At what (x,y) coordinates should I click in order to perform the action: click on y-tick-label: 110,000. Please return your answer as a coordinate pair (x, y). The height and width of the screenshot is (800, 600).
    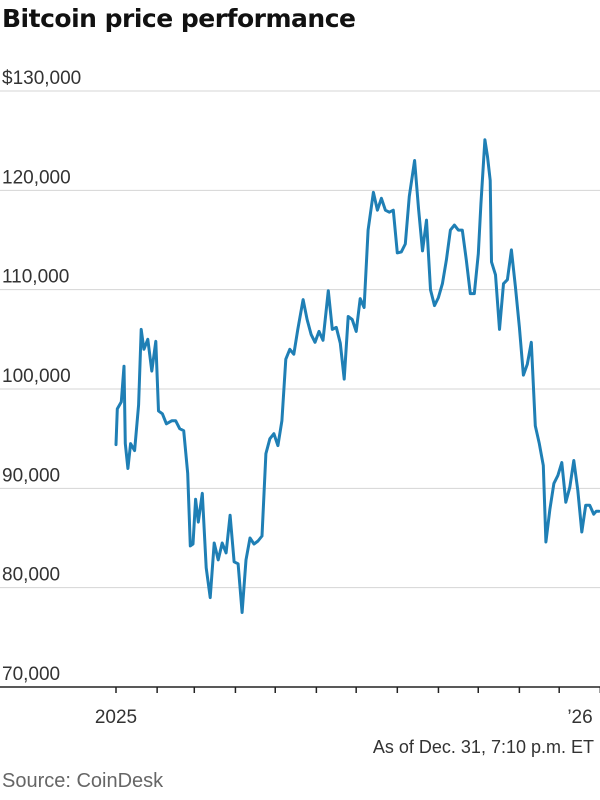
    Looking at the image, I should click on (35, 277).